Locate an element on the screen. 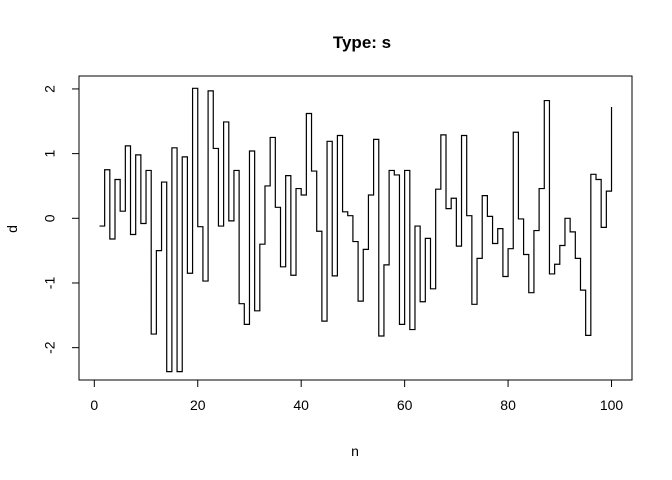 Image resolution: width=672 pixels, height=480 pixels. x-tick-label: 80 is located at coordinates (508, 405).